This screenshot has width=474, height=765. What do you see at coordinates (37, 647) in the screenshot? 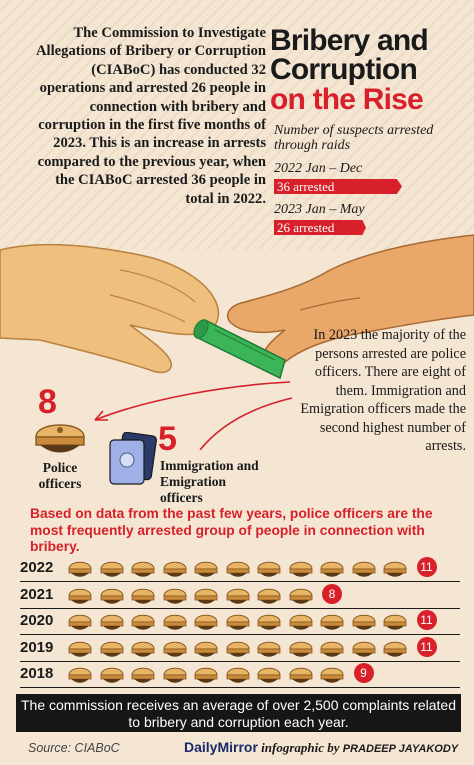
I see `year-label: 2019` at bounding box center [37, 647].